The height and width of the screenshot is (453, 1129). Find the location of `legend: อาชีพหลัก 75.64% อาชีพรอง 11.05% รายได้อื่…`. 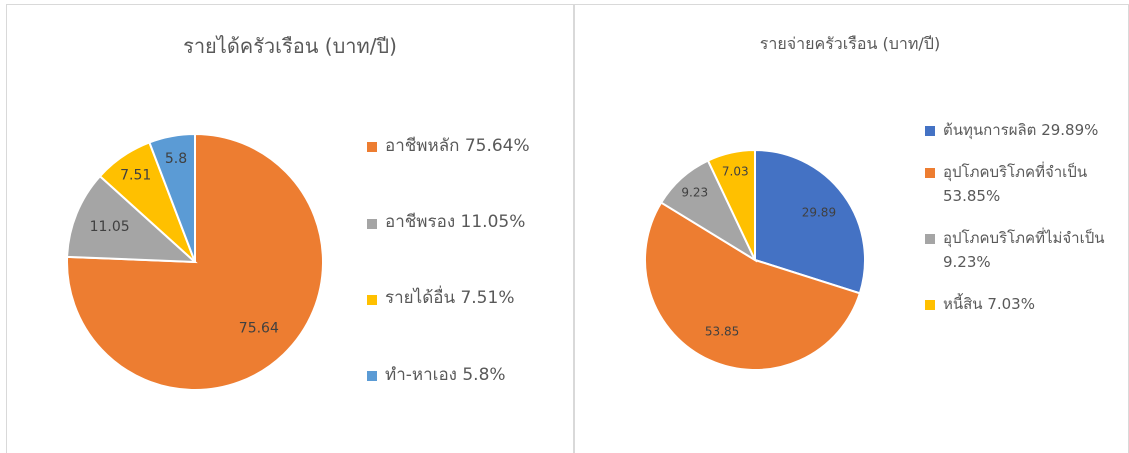

legend: อาชีพหลัก 75.64% อาชีพรอง 11.05% รายได้อื่… is located at coordinates (467, 285).